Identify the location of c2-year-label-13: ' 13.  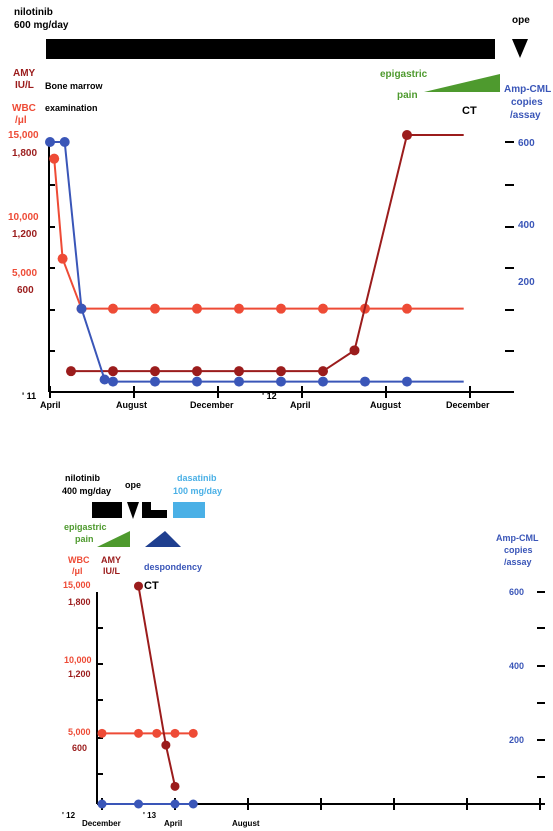
(150, 815).